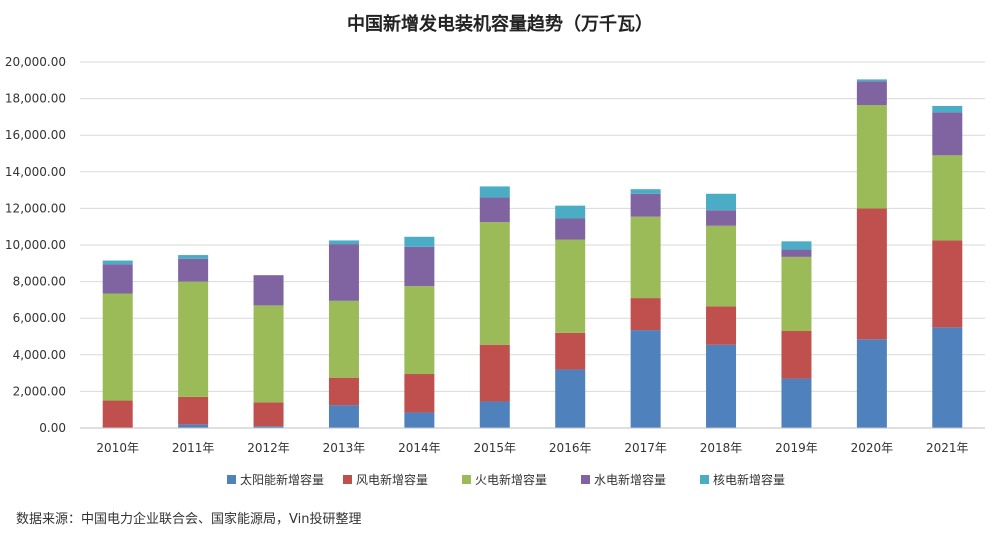 Image resolution: width=1000 pixels, height=534 pixels. What do you see at coordinates (39, 391) in the screenshot?
I see `y-tick-label: 2,000.00` at bounding box center [39, 391].